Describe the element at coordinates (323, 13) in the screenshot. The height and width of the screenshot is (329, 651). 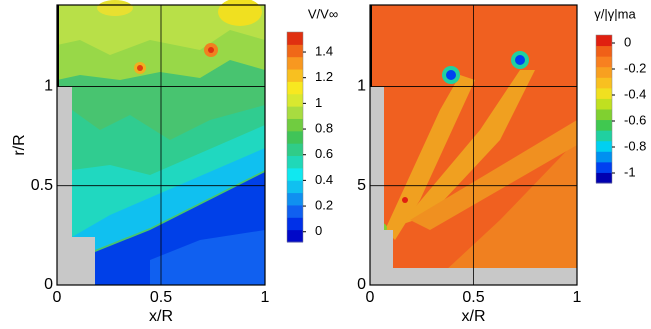
I see `colorbar-title: V/V∞` at that location.